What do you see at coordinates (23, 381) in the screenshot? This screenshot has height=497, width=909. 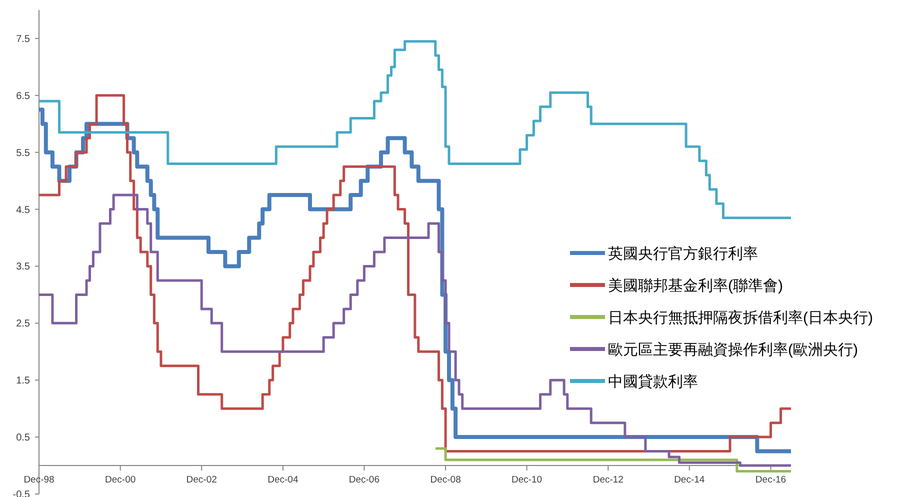 I see `y-tick-label: 1.5` at bounding box center [23, 381].